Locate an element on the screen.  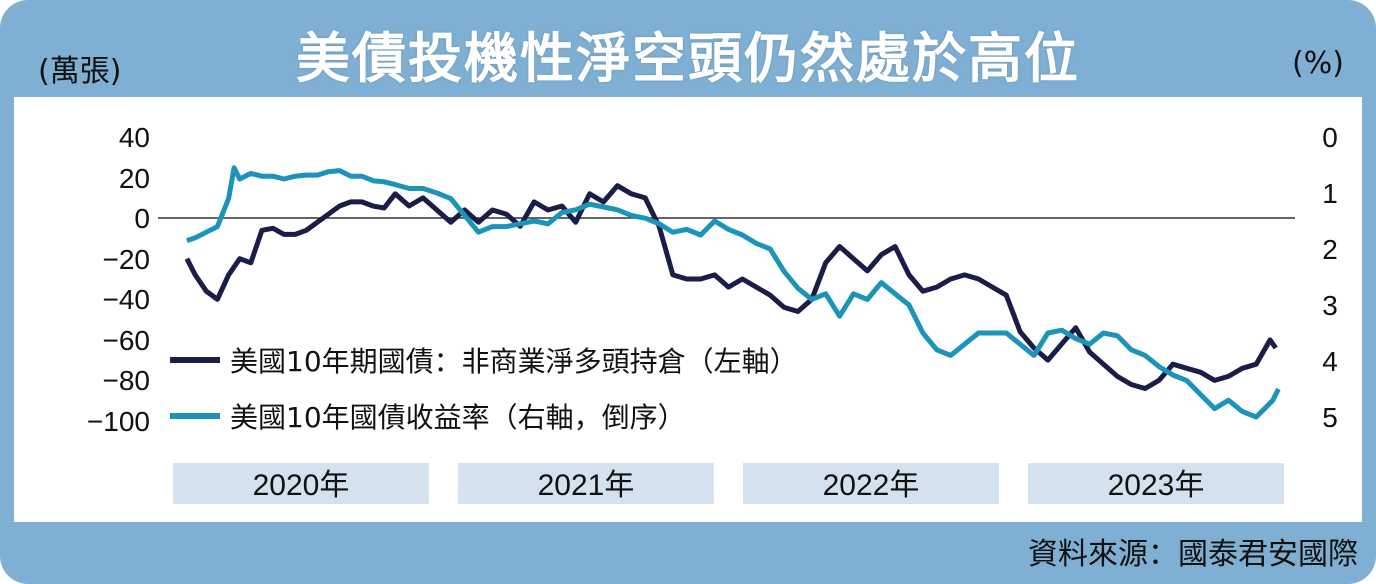
year-label: 2020年 is located at coordinates (301, 485).